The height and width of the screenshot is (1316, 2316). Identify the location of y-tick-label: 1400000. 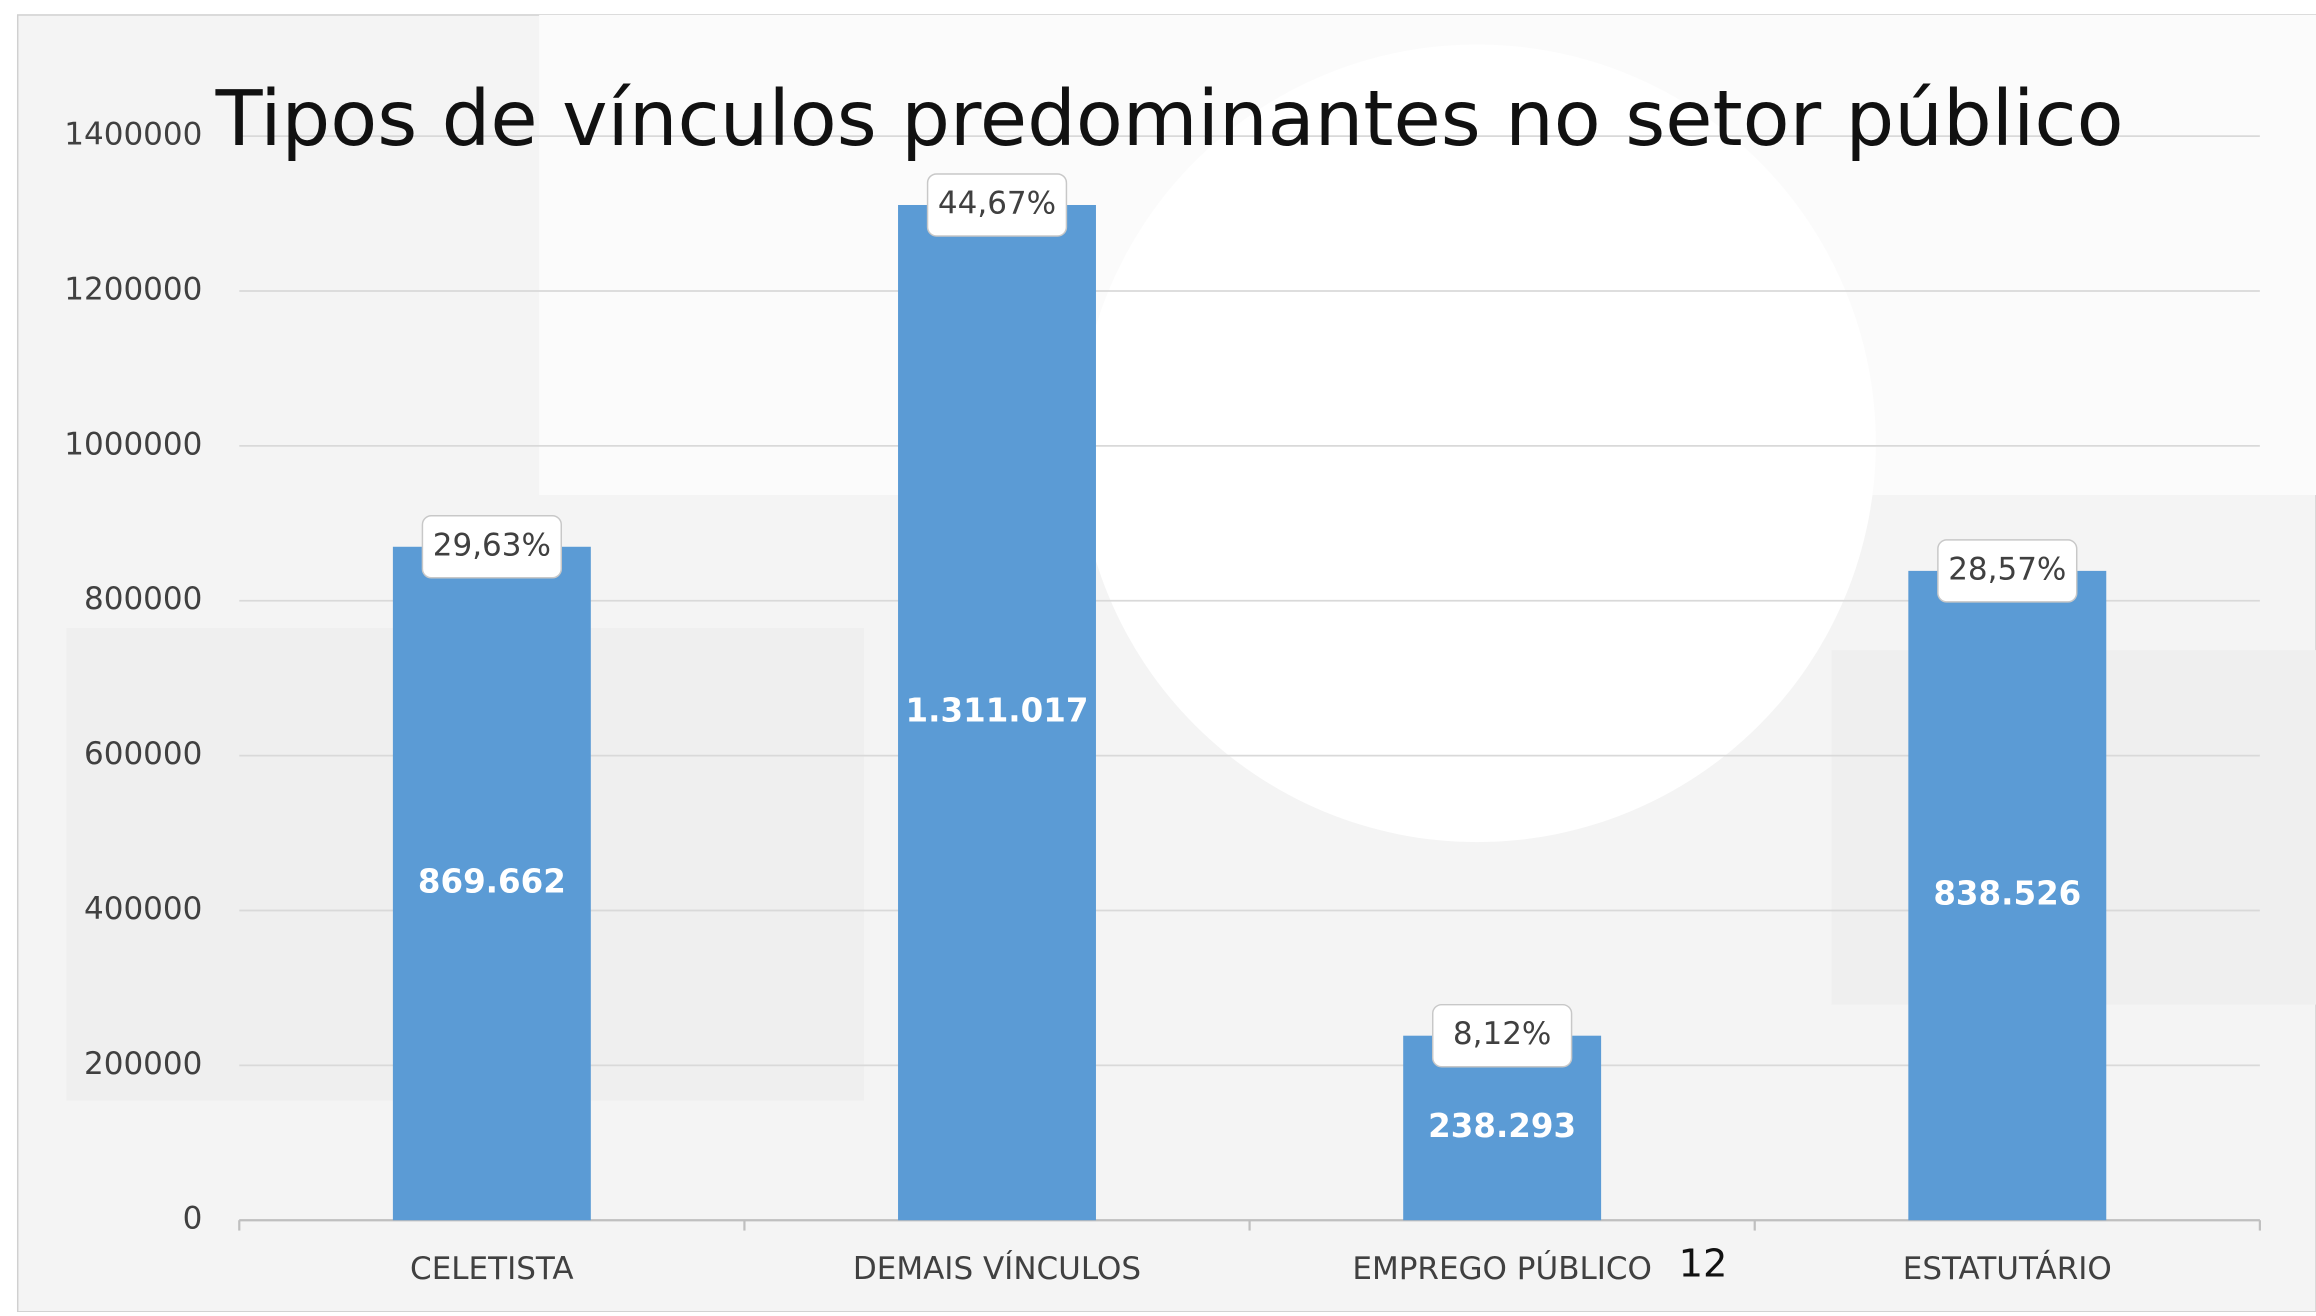
(133, 135).